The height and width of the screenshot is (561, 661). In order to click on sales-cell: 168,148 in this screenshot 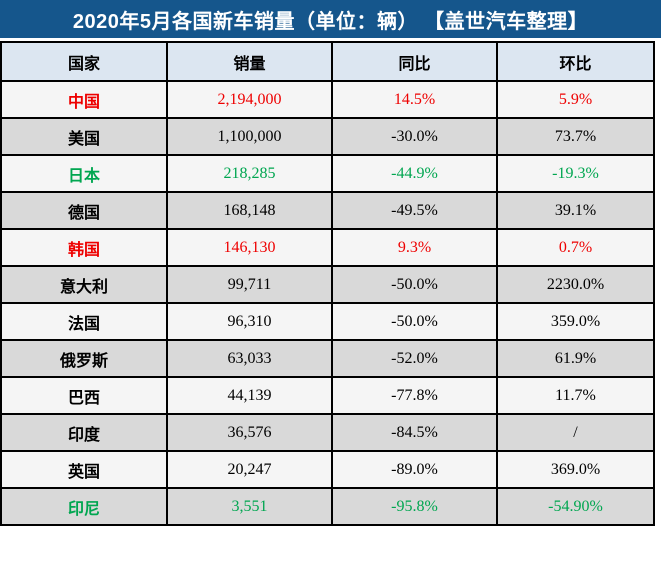, I will do `click(249, 210)`.